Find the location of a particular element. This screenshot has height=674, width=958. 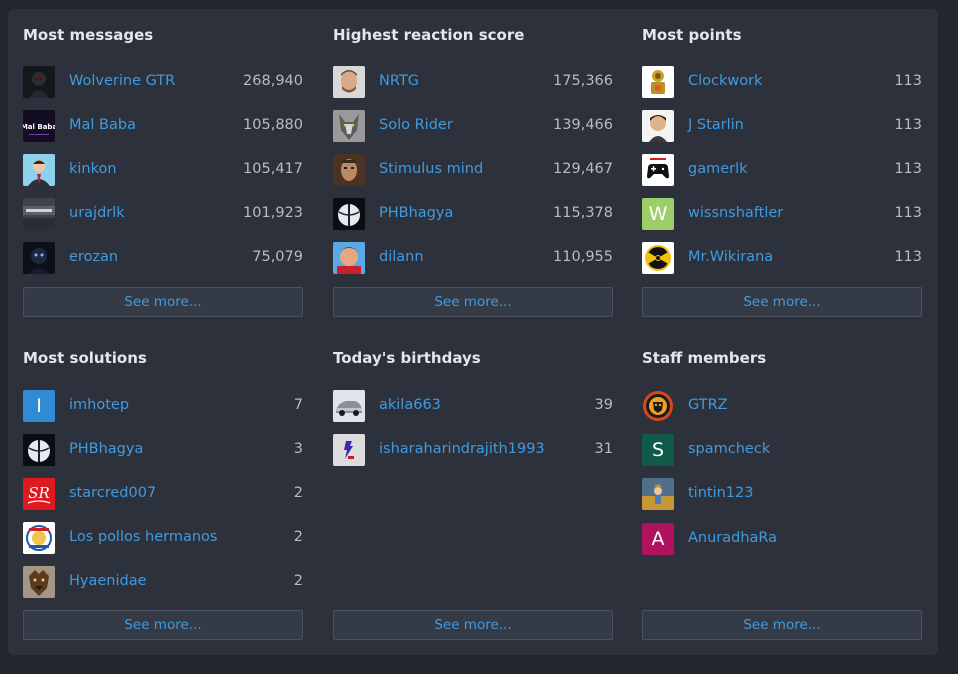

username-link: GTRZ is located at coordinates (708, 405).